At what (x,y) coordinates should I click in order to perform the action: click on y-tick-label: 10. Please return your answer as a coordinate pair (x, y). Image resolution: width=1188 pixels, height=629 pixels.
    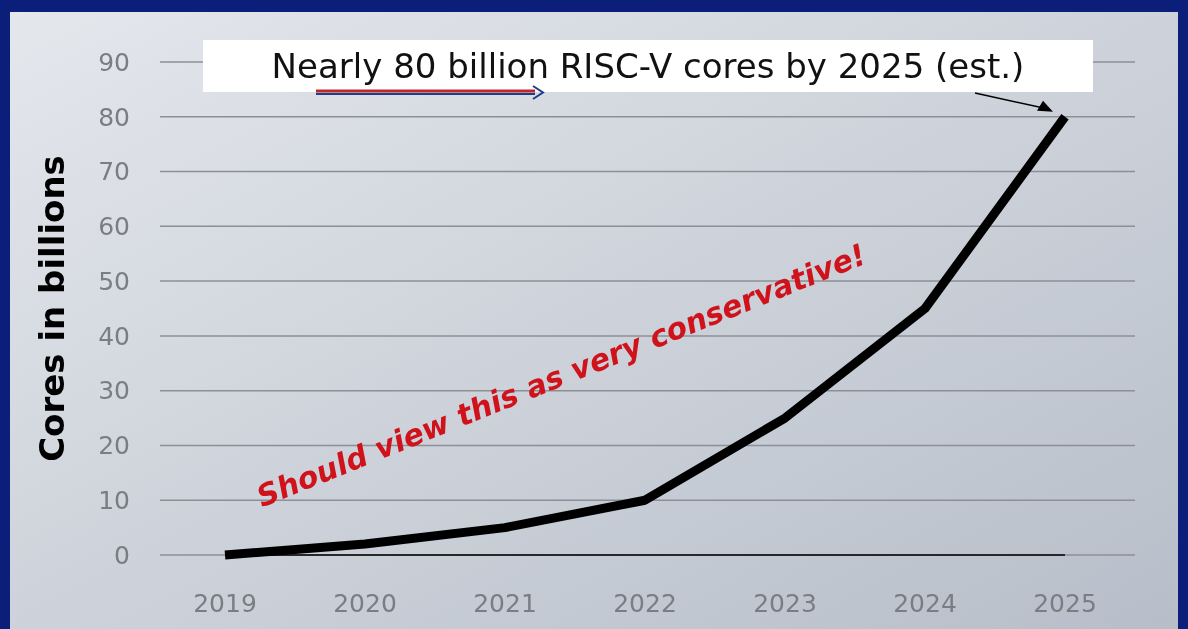
    Looking at the image, I should click on (114, 500).